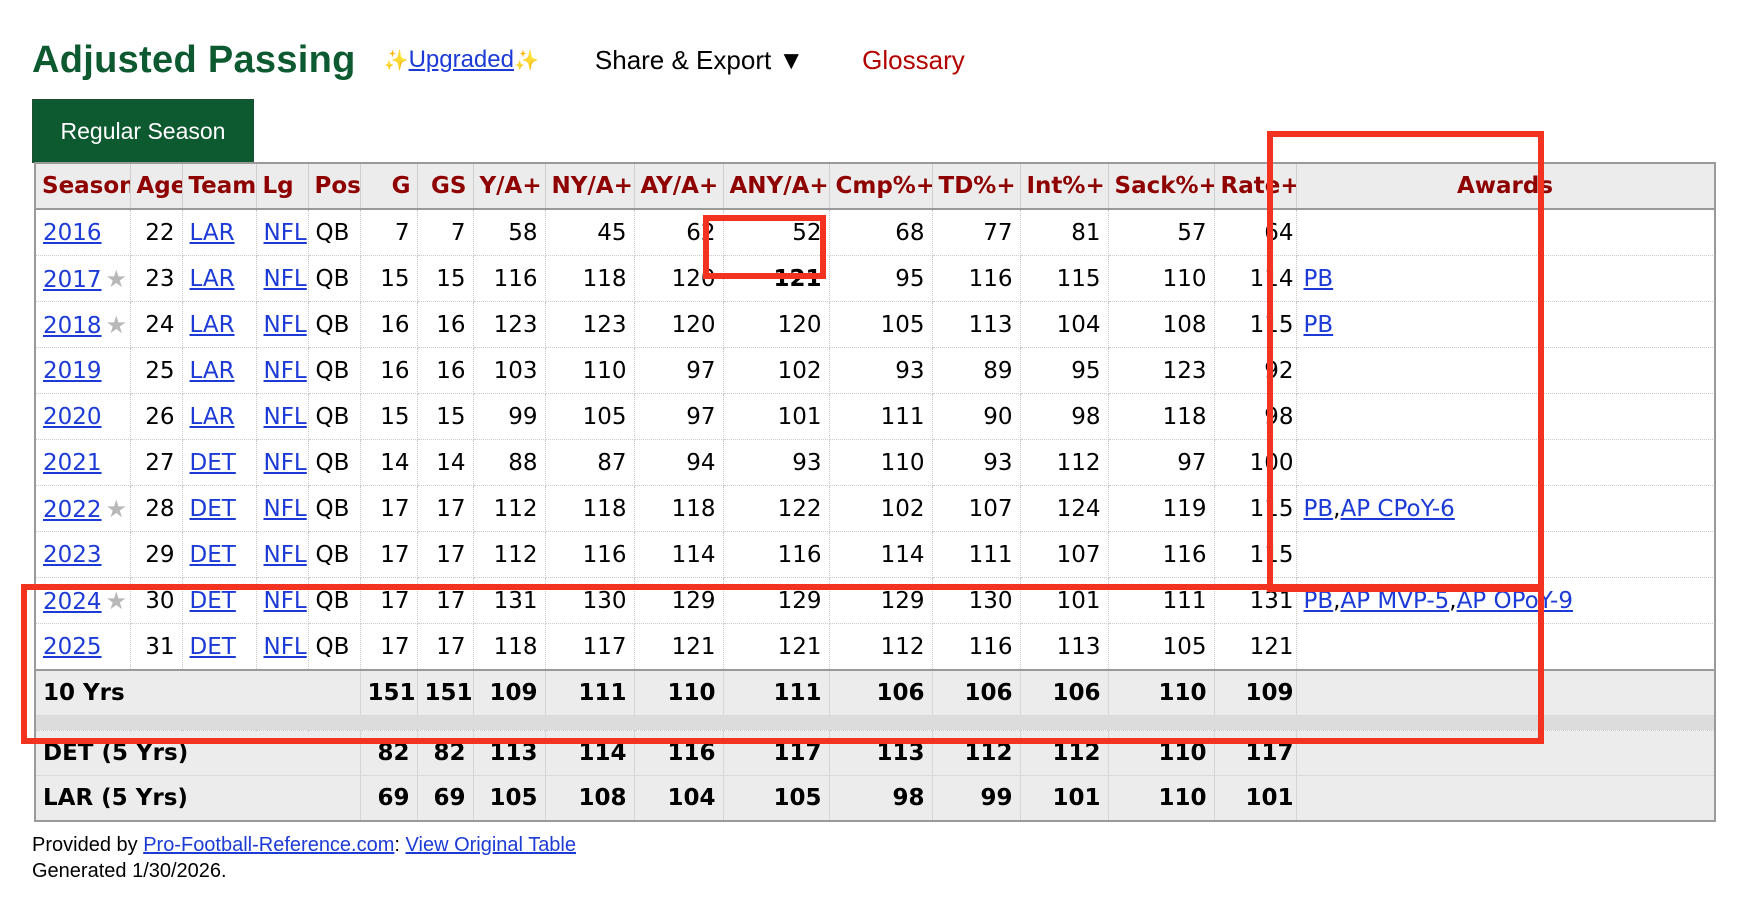  What do you see at coordinates (1505, 187) in the screenshot?
I see `column-header: Awards` at bounding box center [1505, 187].